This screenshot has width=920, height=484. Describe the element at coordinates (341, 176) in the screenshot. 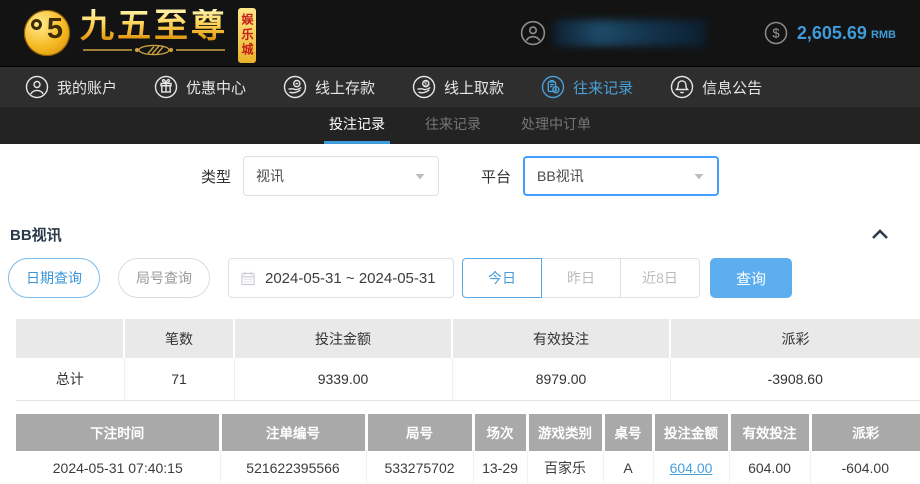

I see `type-select: 视讯` at that location.